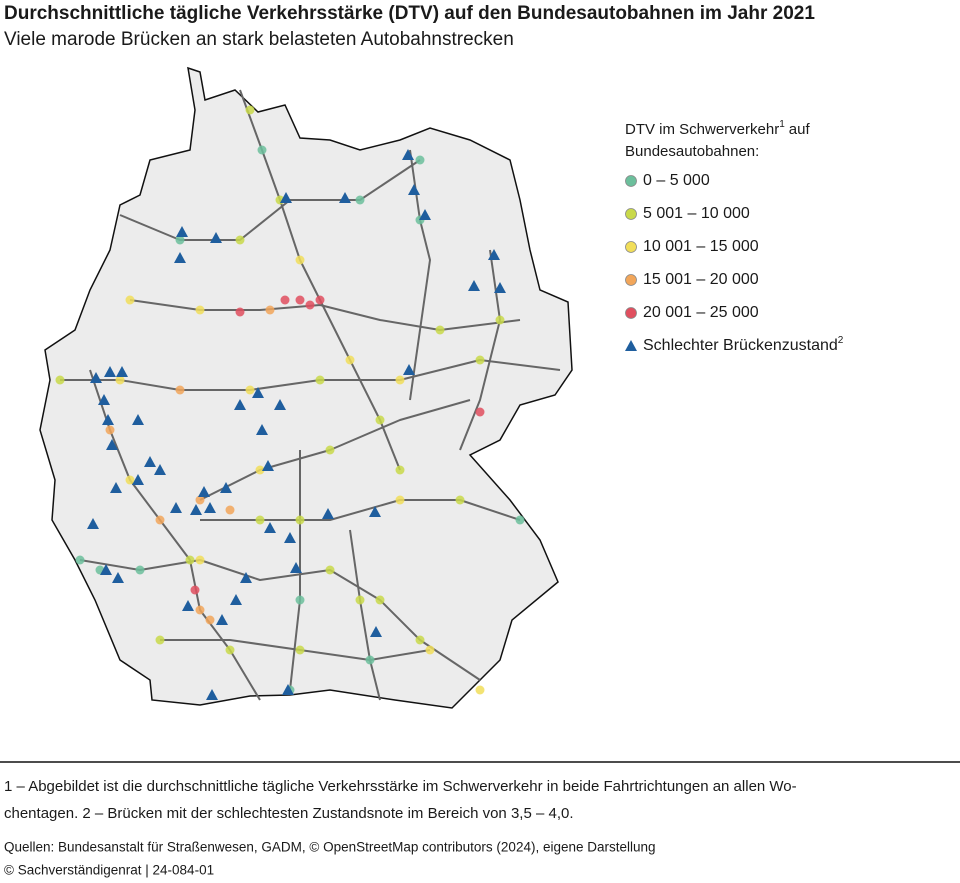 The height and width of the screenshot is (883, 960). Describe the element at coordinates (841, 340) in the screenshot. I see `legend-bridge-sup: 2` at that location.